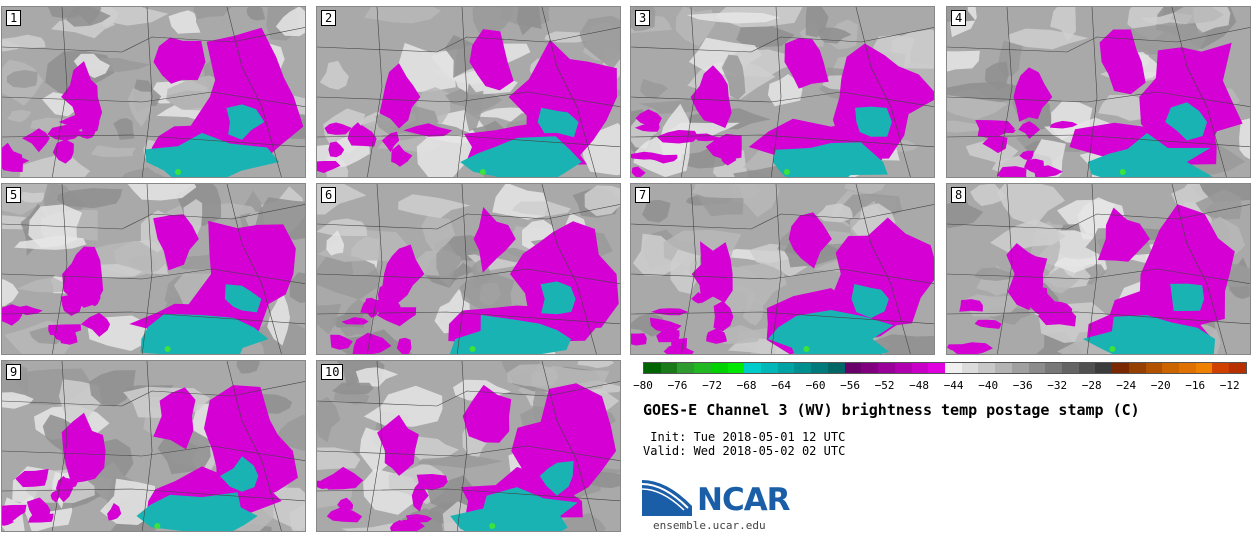 The image size is (1260, 533). I want to click on colorbar-tick-label: −28, so click(1091, 385).